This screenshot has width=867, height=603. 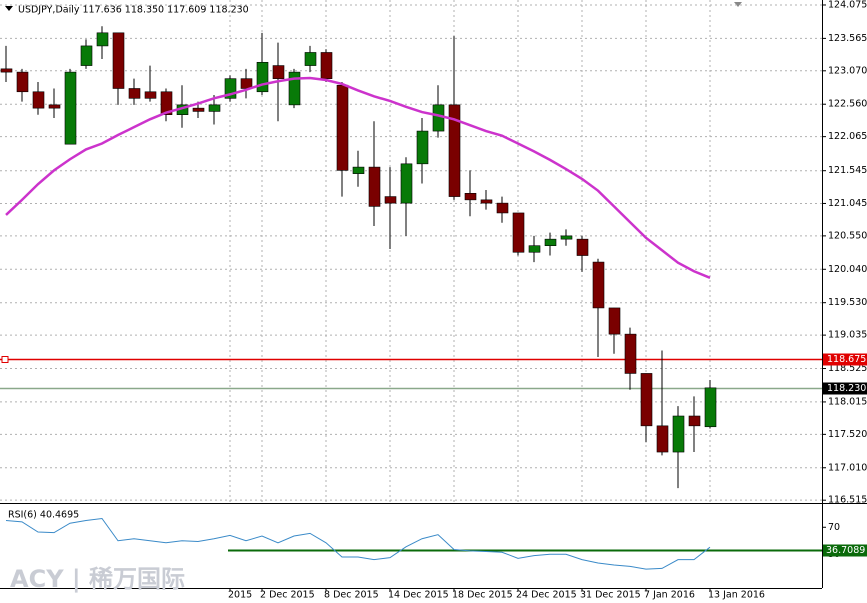 What do you see at coordinates (847, 401) in the screenshot?
I see `y-tick-label: 118.015` at bounding box center [847, 401].